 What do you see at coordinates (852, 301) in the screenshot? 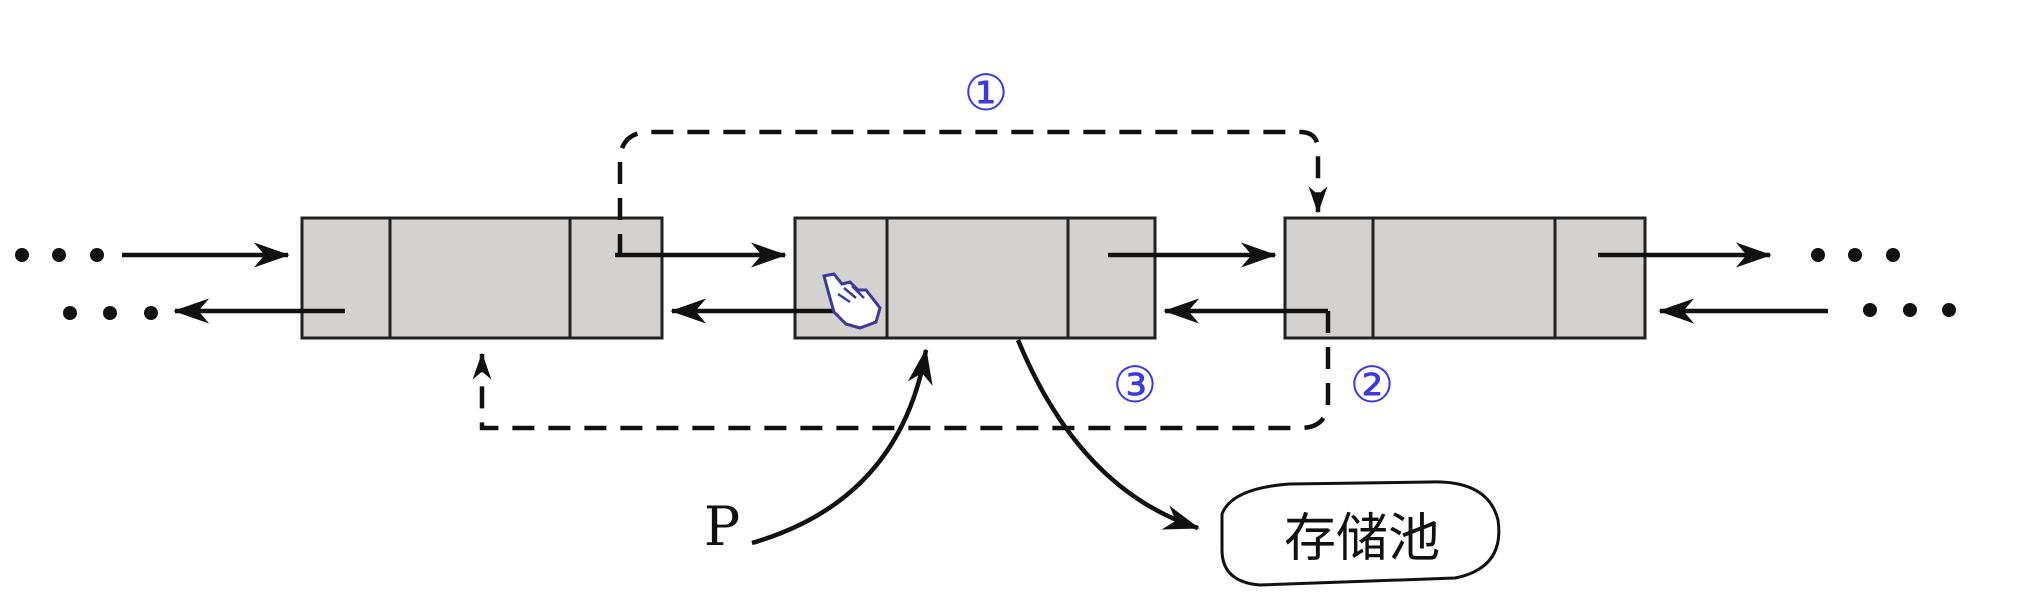
I see `pointing-hand-cursor-icon` at bounding box center [852, 301].